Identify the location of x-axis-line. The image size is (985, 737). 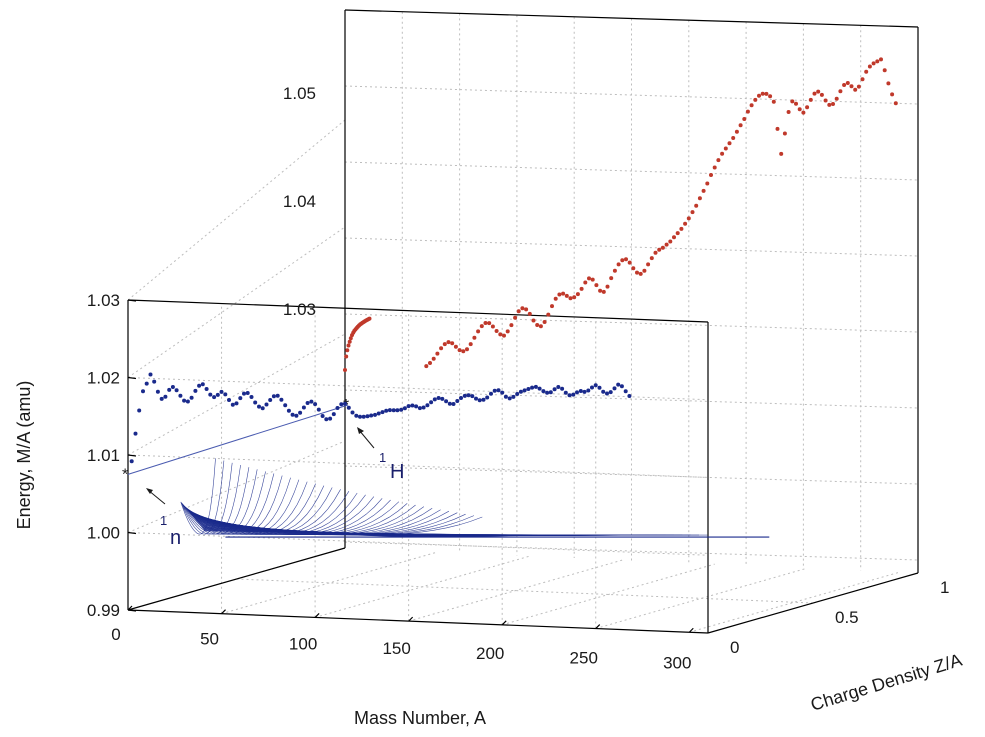
(418, 621).